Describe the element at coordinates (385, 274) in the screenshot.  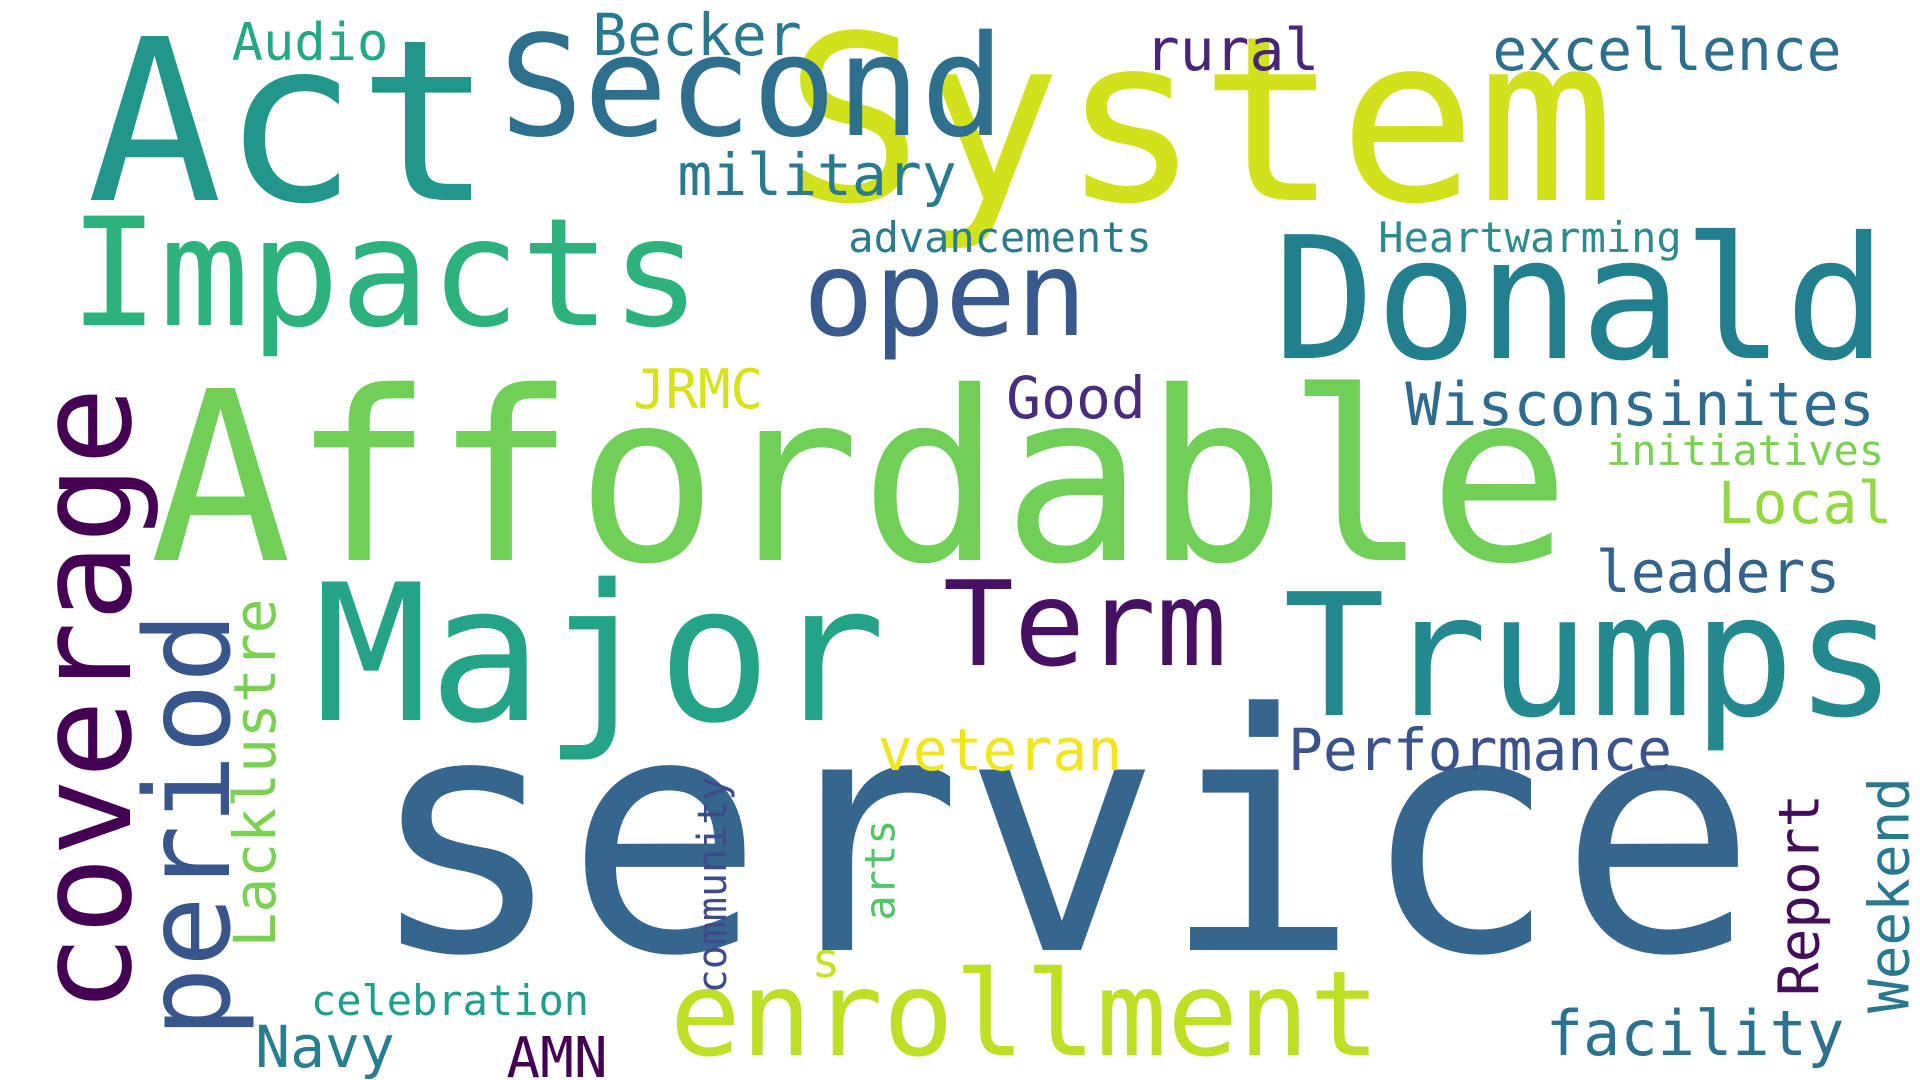
I see `cloud-word-impacts: Impacts` at that location.